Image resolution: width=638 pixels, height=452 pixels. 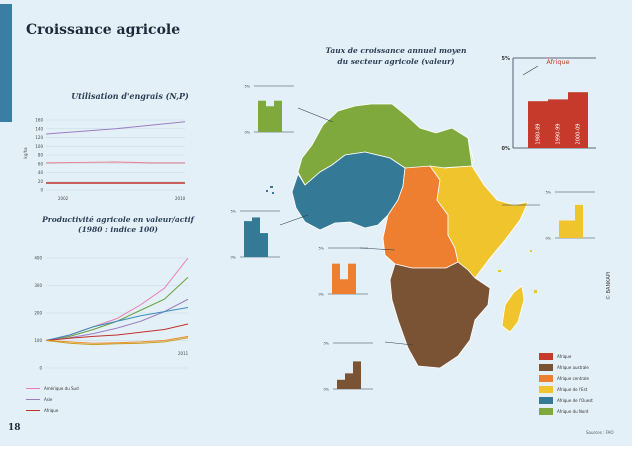 What do you see at coordinates (118, 229) in the screenshot?
I see `productivity-title-line2: (1980 : indice 100)` at bounding box center [118, 229].